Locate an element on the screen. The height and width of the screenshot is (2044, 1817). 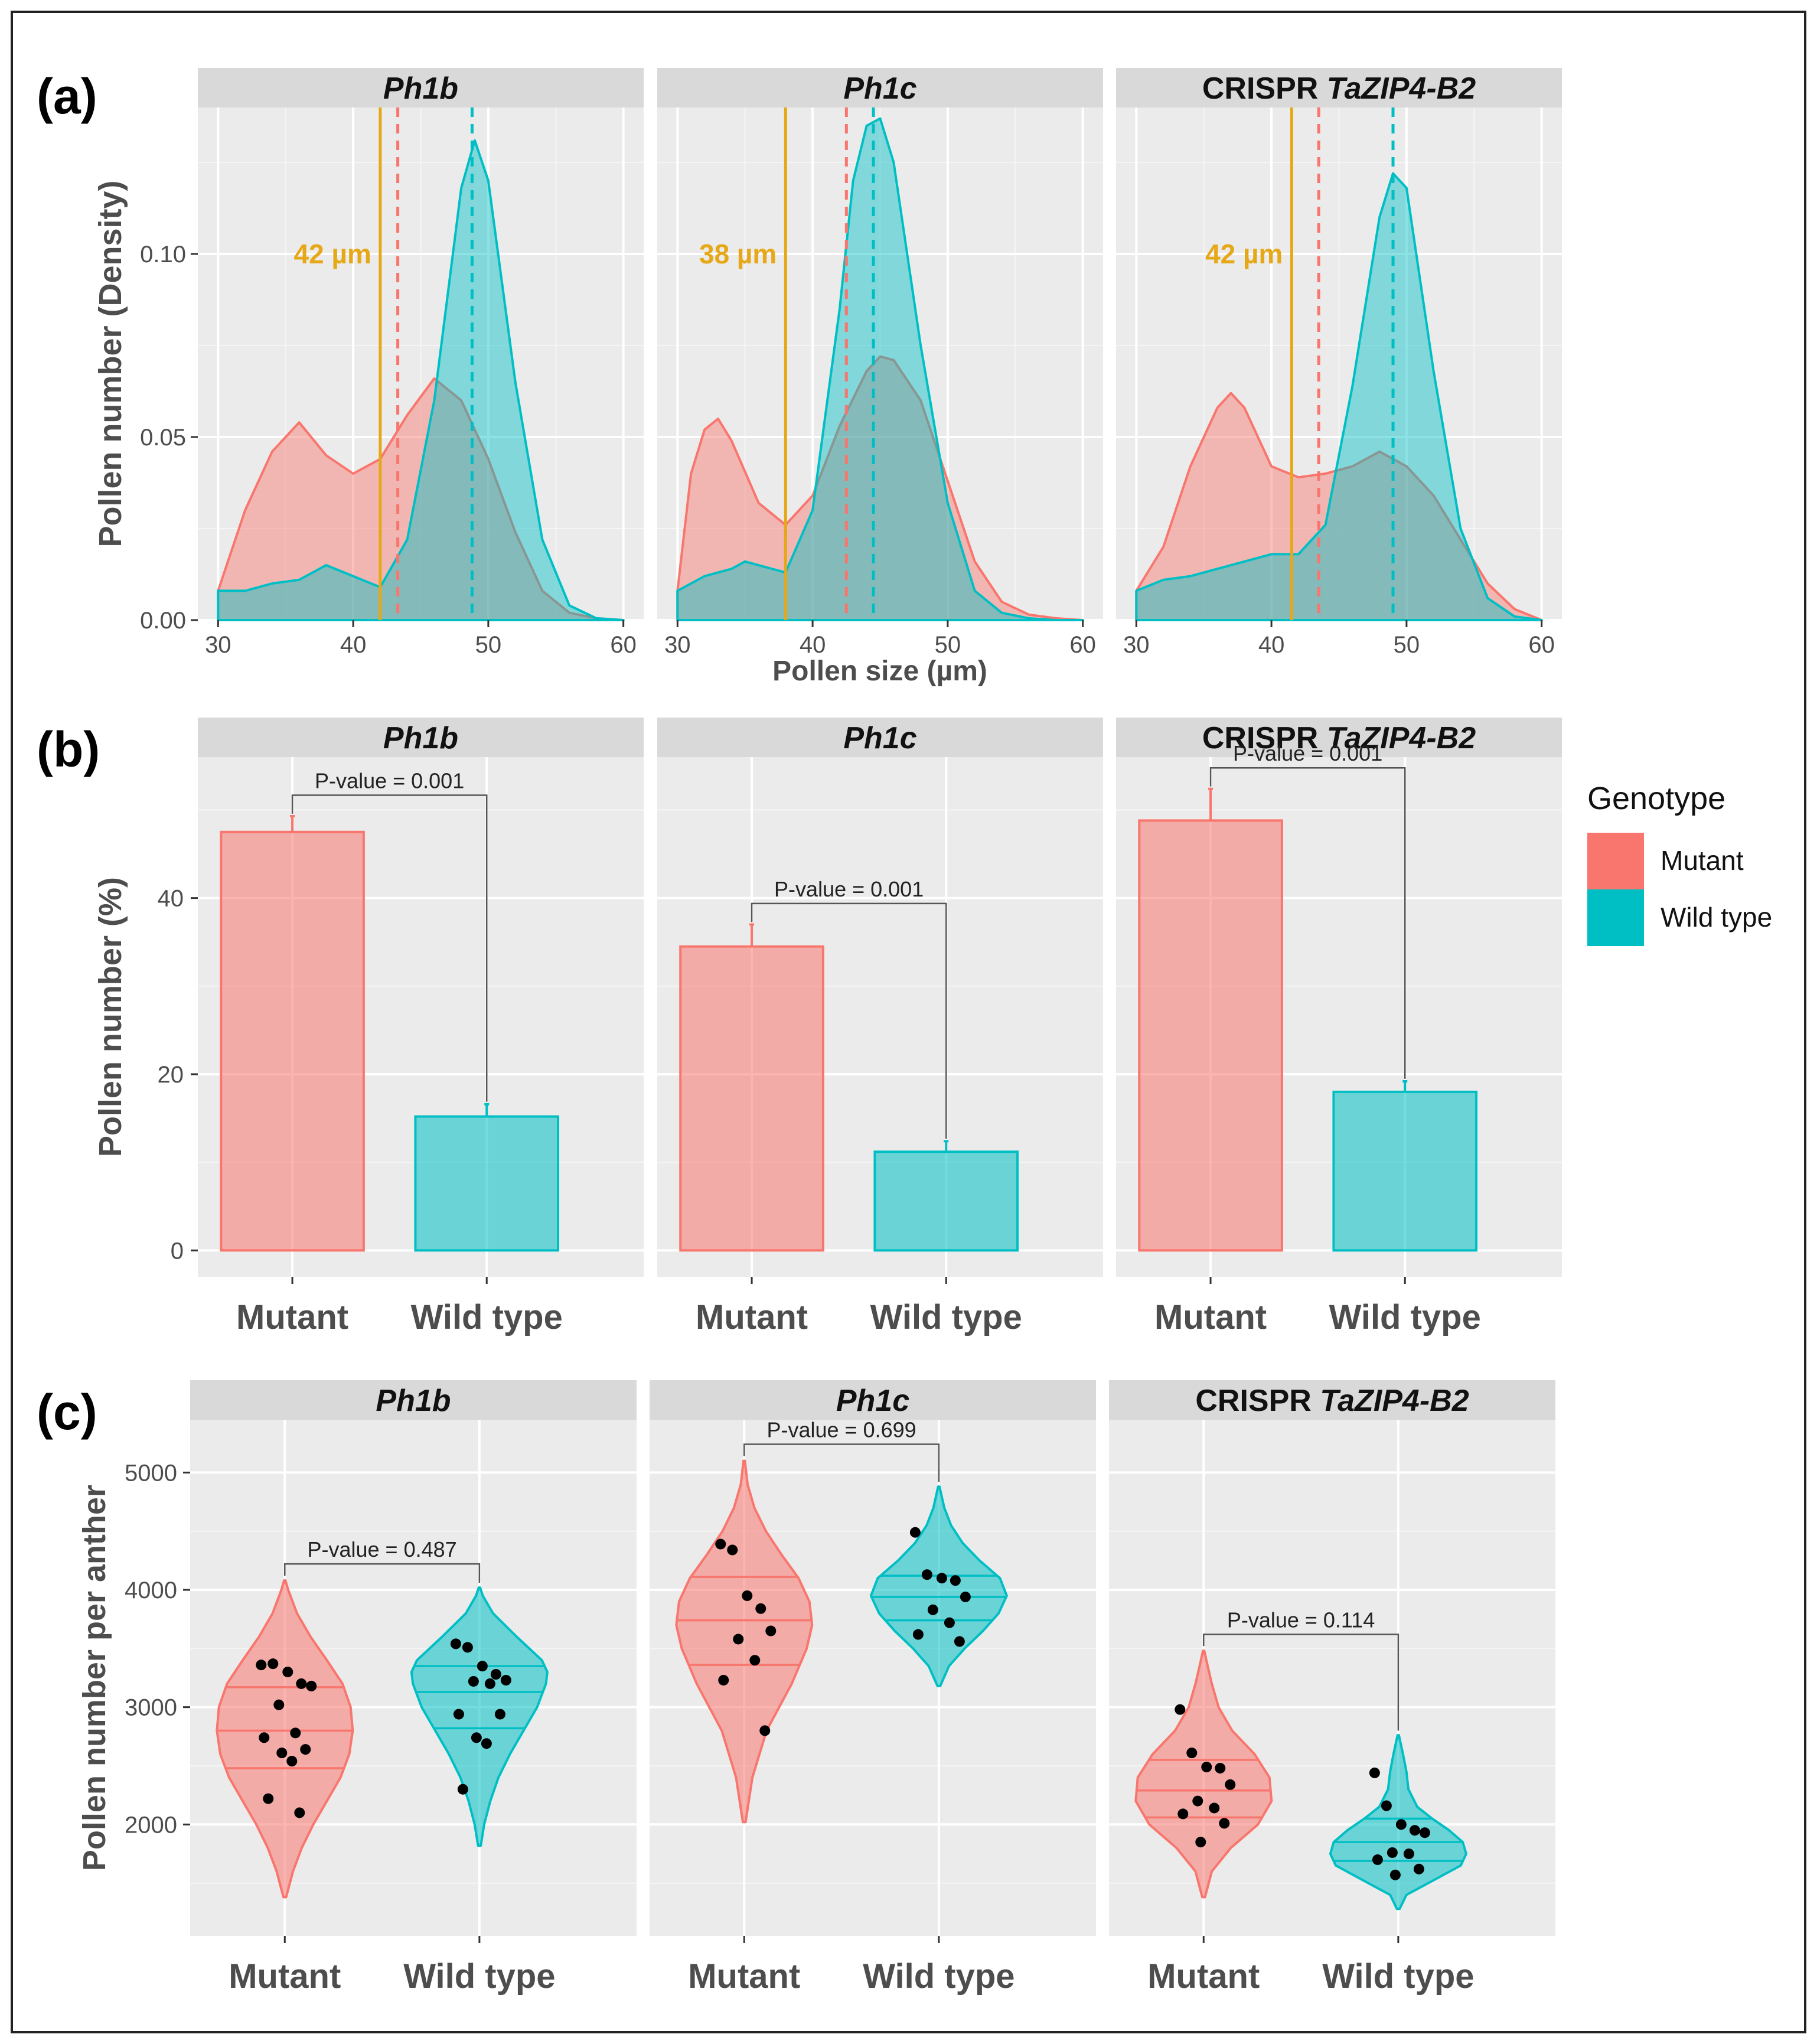
y-tick-label: 0.10 is located at coordinates (163, 255).